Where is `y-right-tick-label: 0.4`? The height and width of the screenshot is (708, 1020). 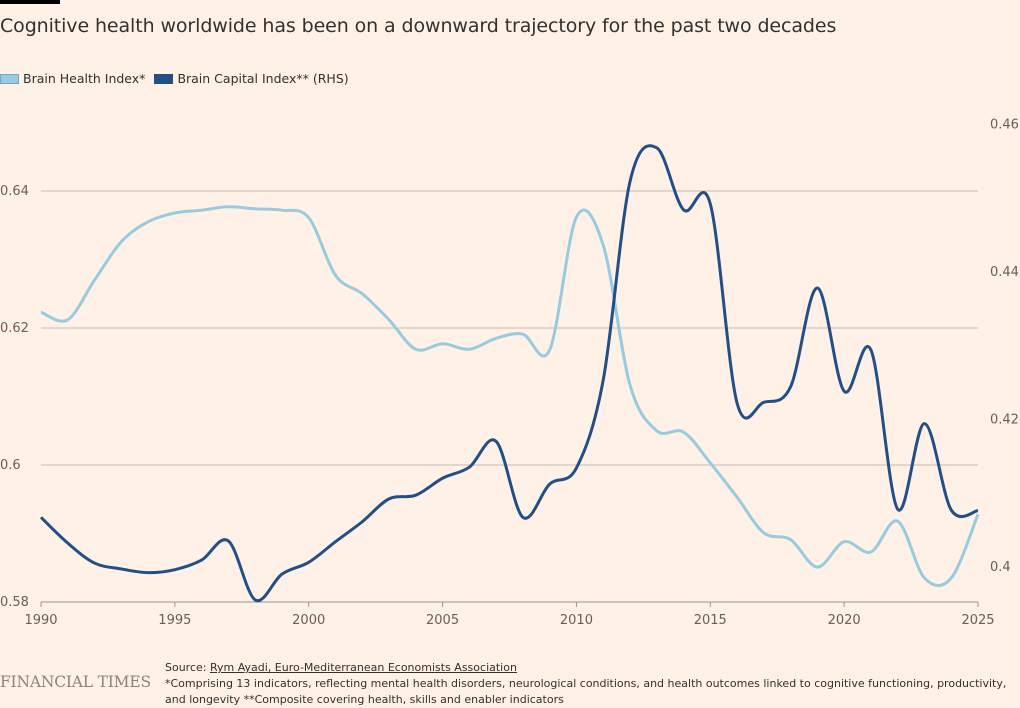
y-right-tick-label: 0.4 is located at coordinates (1000, 567).